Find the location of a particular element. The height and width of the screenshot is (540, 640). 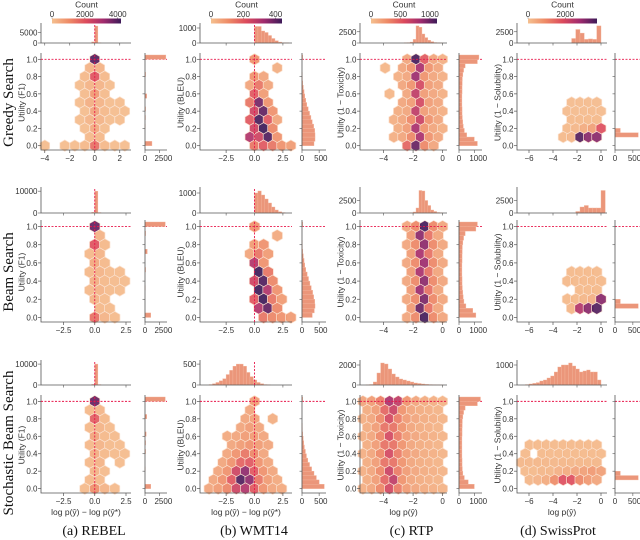

y-tick-label: 0.4 is located at coordinates (191, 111).